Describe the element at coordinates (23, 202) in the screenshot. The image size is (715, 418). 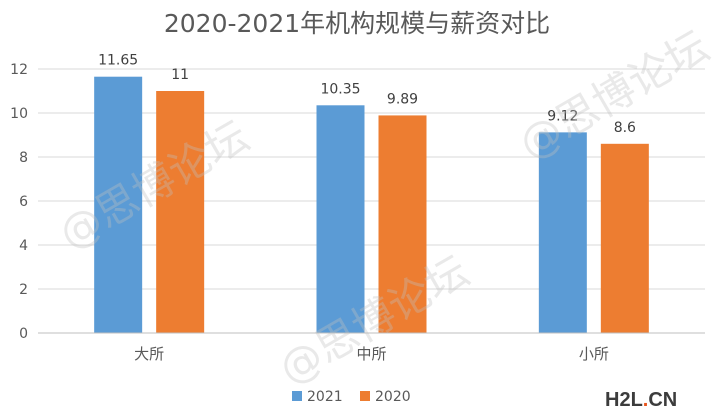
I see `y-tick-label: 6` at that location.